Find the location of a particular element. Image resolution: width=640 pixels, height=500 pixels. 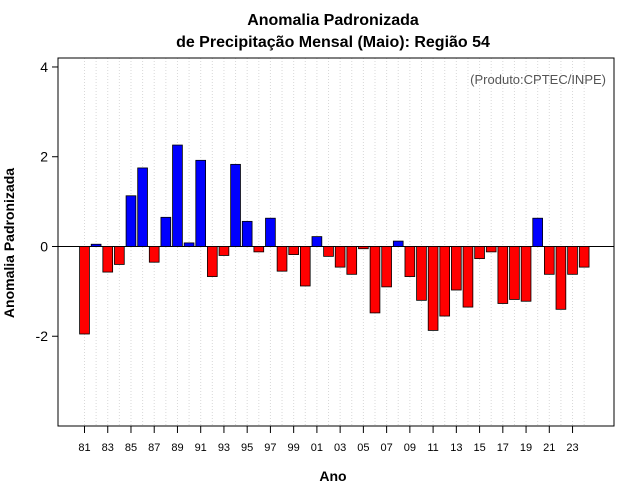

y-tick-label: 2 is located at coordinates (44, 157).